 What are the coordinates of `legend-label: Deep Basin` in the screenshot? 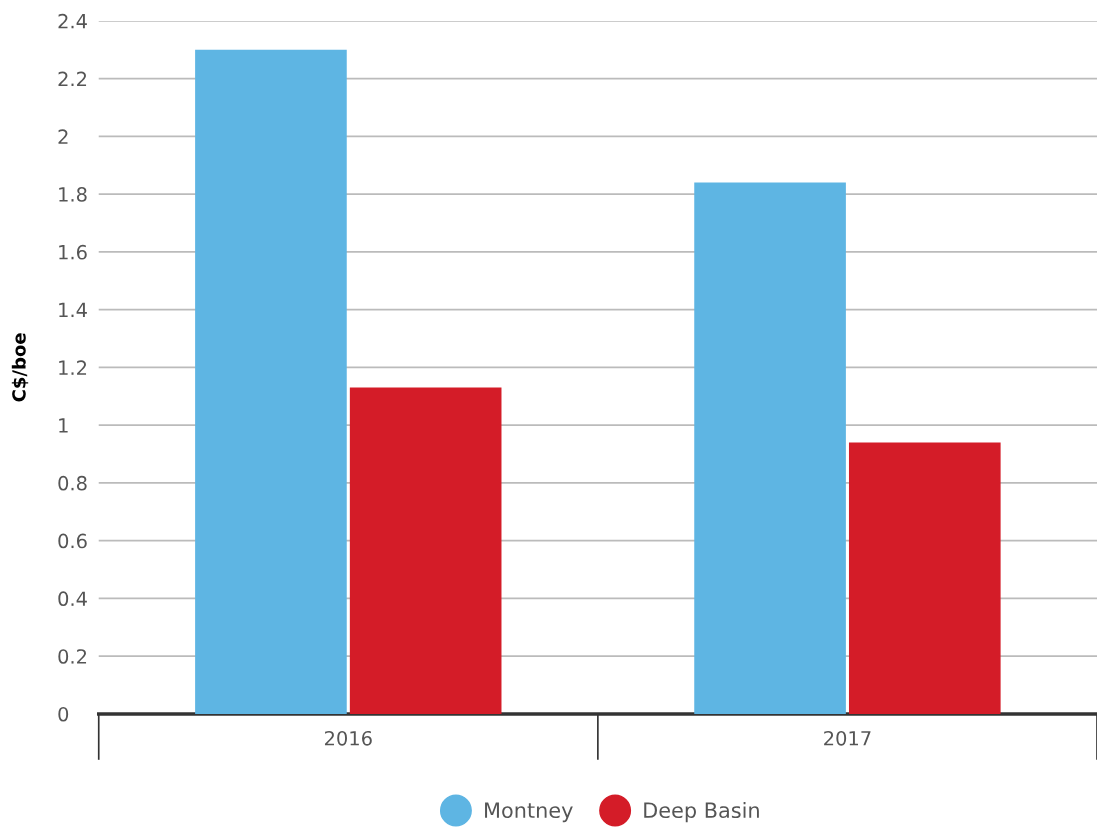 It's located at (701, 812).